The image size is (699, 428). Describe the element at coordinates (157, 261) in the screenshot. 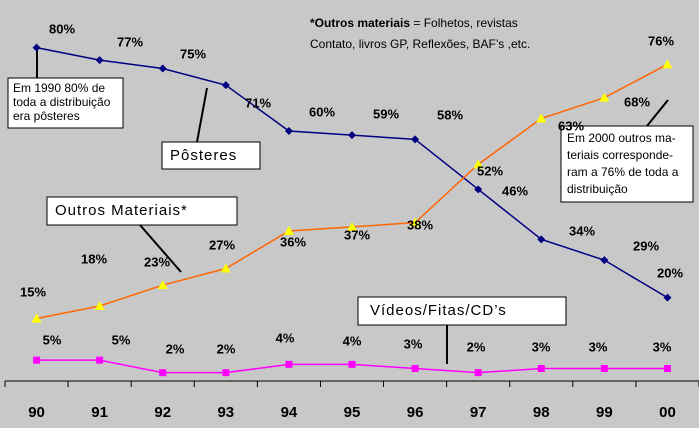

I see `value-label: 23%` at that location.